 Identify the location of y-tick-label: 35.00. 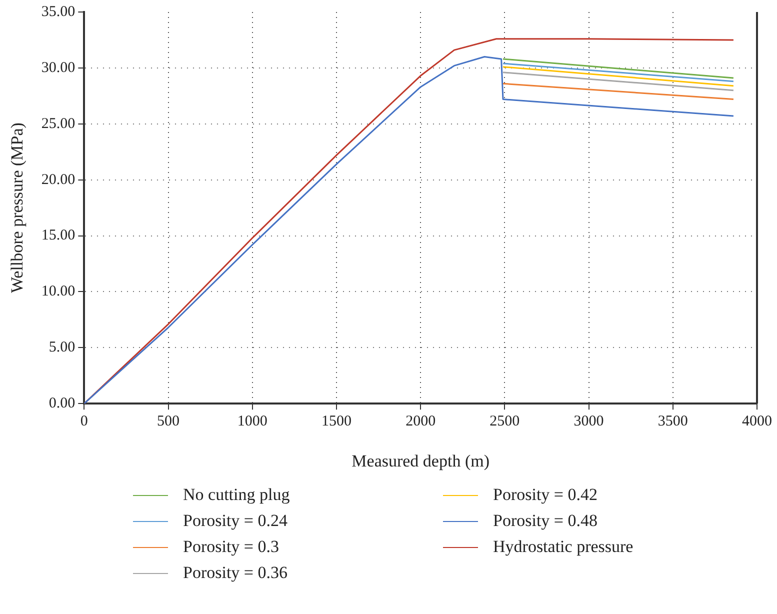
(58, 12).